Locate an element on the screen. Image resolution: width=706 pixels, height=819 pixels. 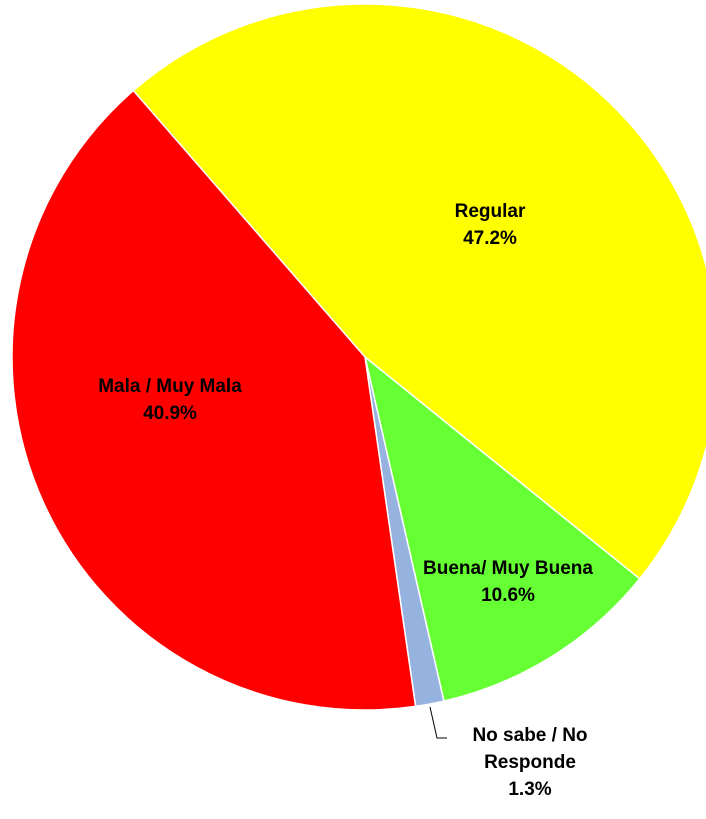
slice-percent: 47.2% is located at coordinates (490, 238).